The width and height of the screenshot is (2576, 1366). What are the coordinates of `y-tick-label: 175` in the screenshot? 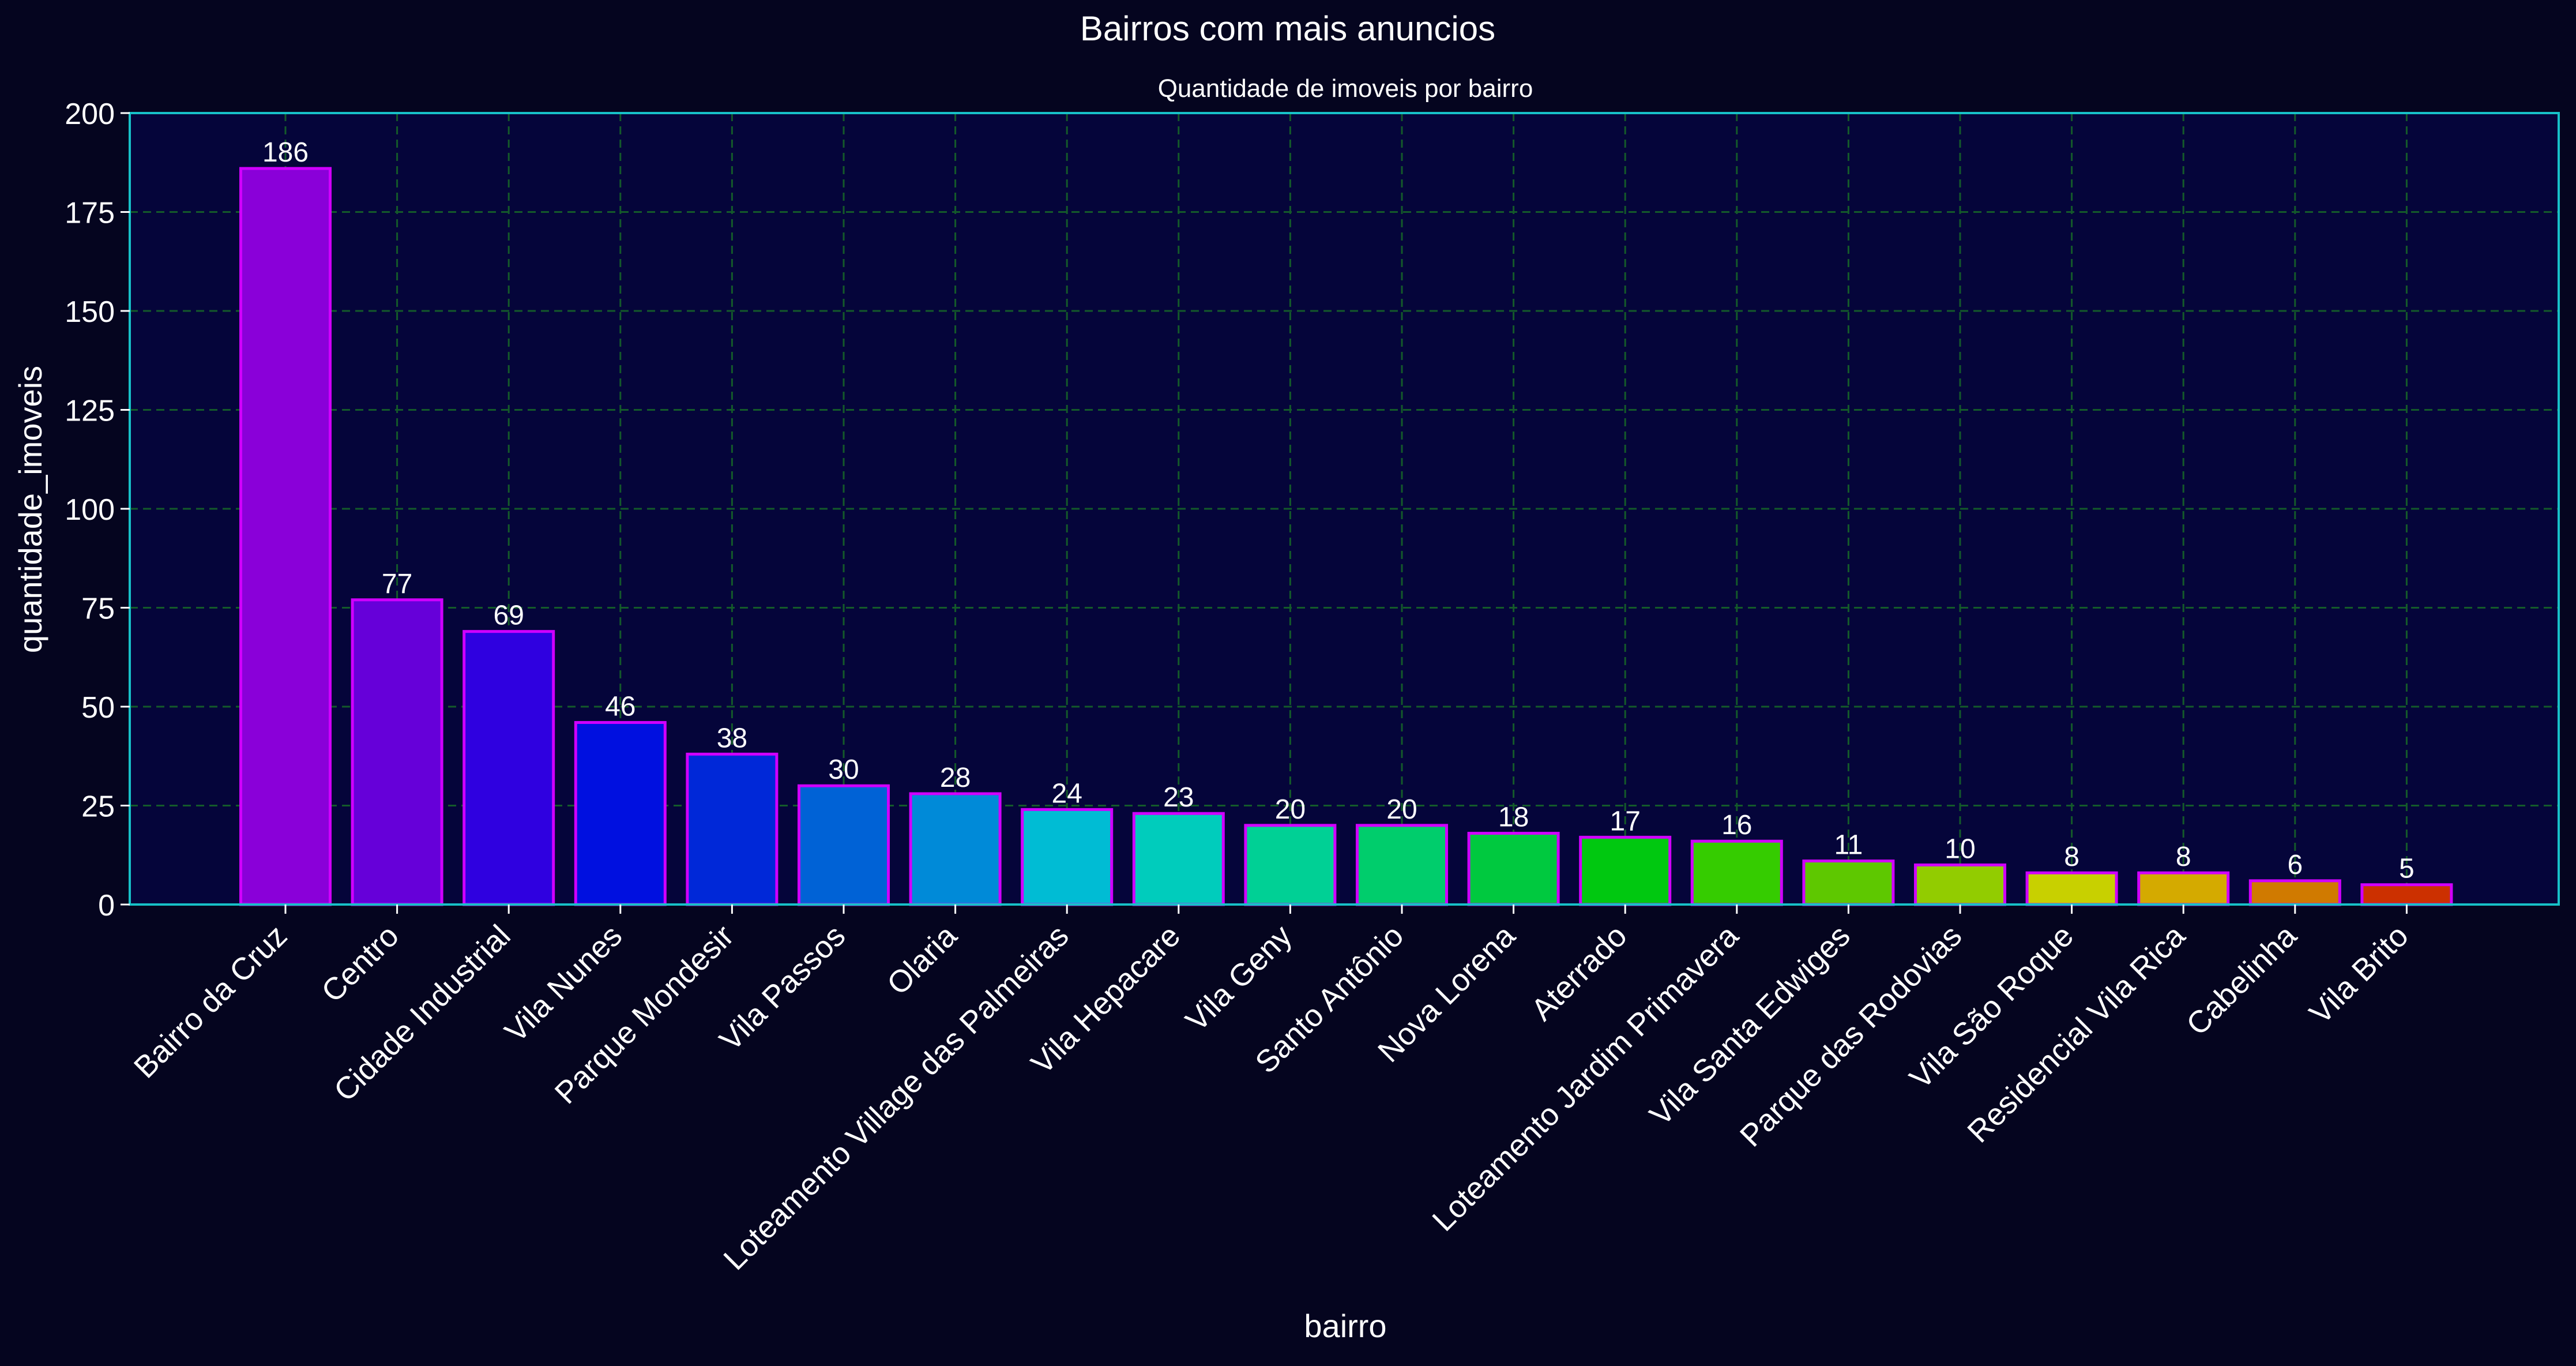 It's located at (90, 213).